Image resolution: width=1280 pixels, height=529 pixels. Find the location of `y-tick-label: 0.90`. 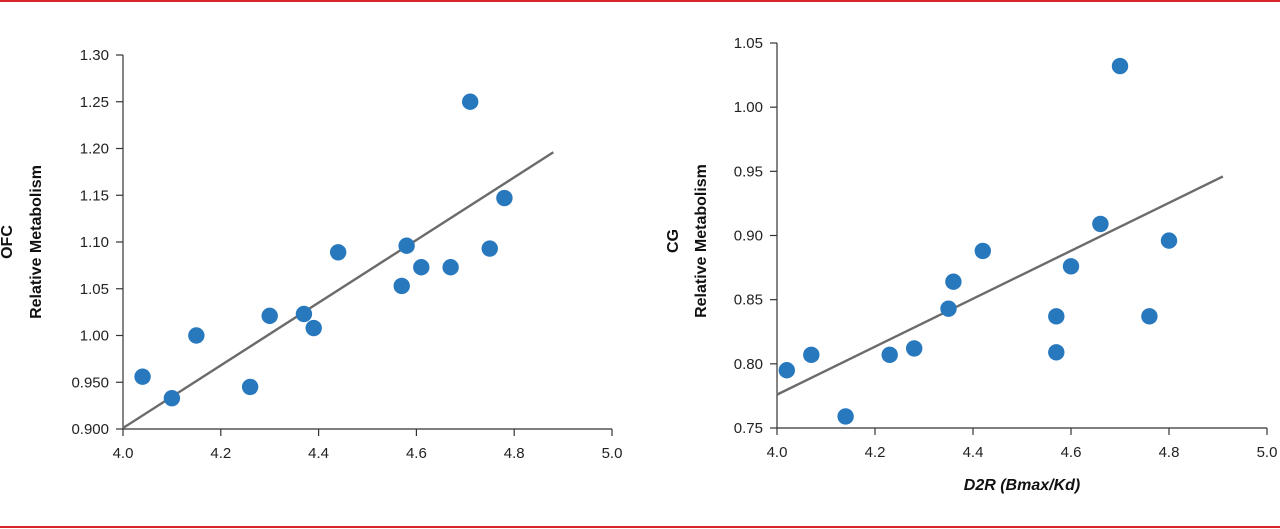

y-tick-label: 0.90 is located at coordinates (748, 236).